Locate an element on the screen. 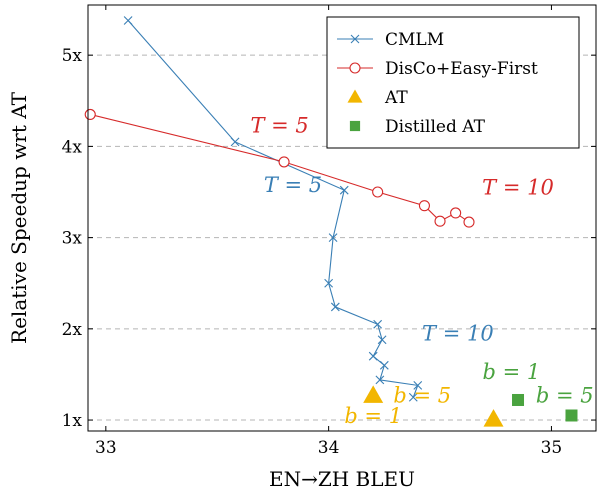 This screenshot has width=597, height=495. y-tick-label: 2x is located at coordinates (72, 330).